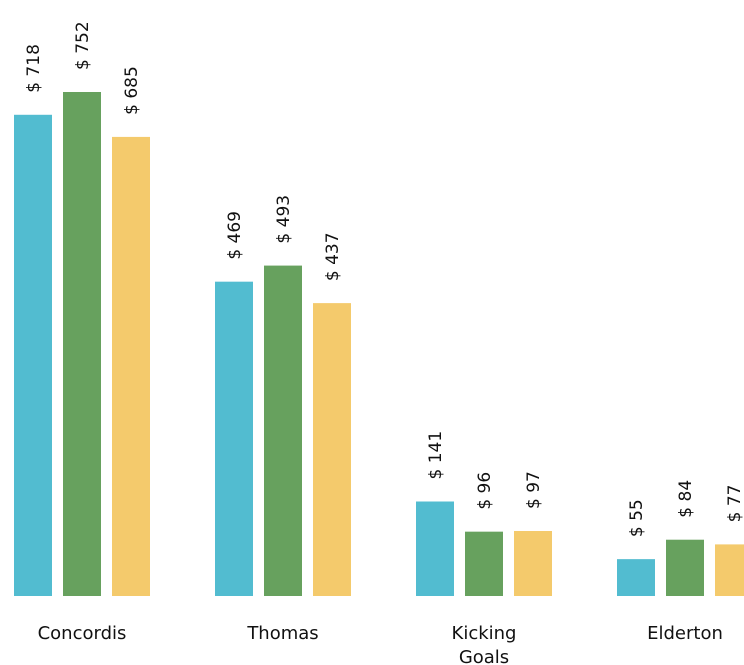 Image resolution: width=744 pixels, height=665 pixels. I want to click on value-label-0-0: $ 718, so click(34, 68).